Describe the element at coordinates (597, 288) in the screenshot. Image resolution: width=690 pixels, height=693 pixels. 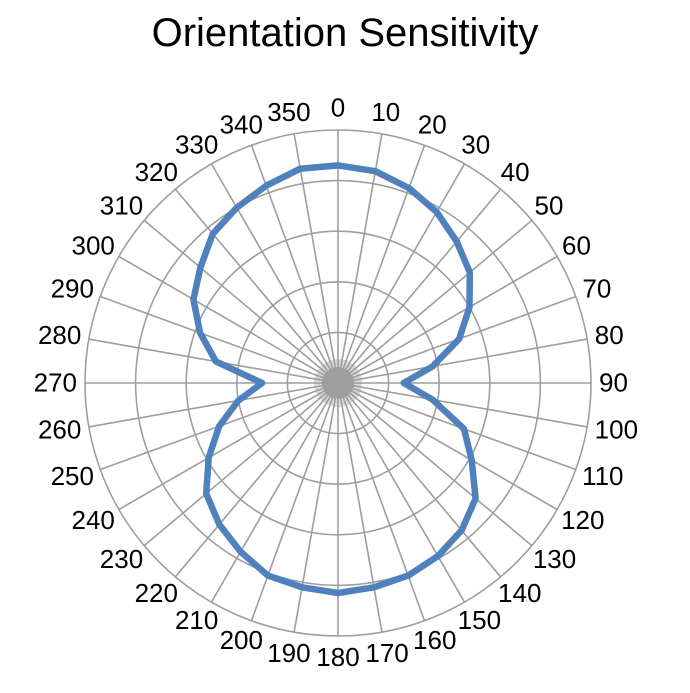
I see `angle-label-70: 70` at that location.